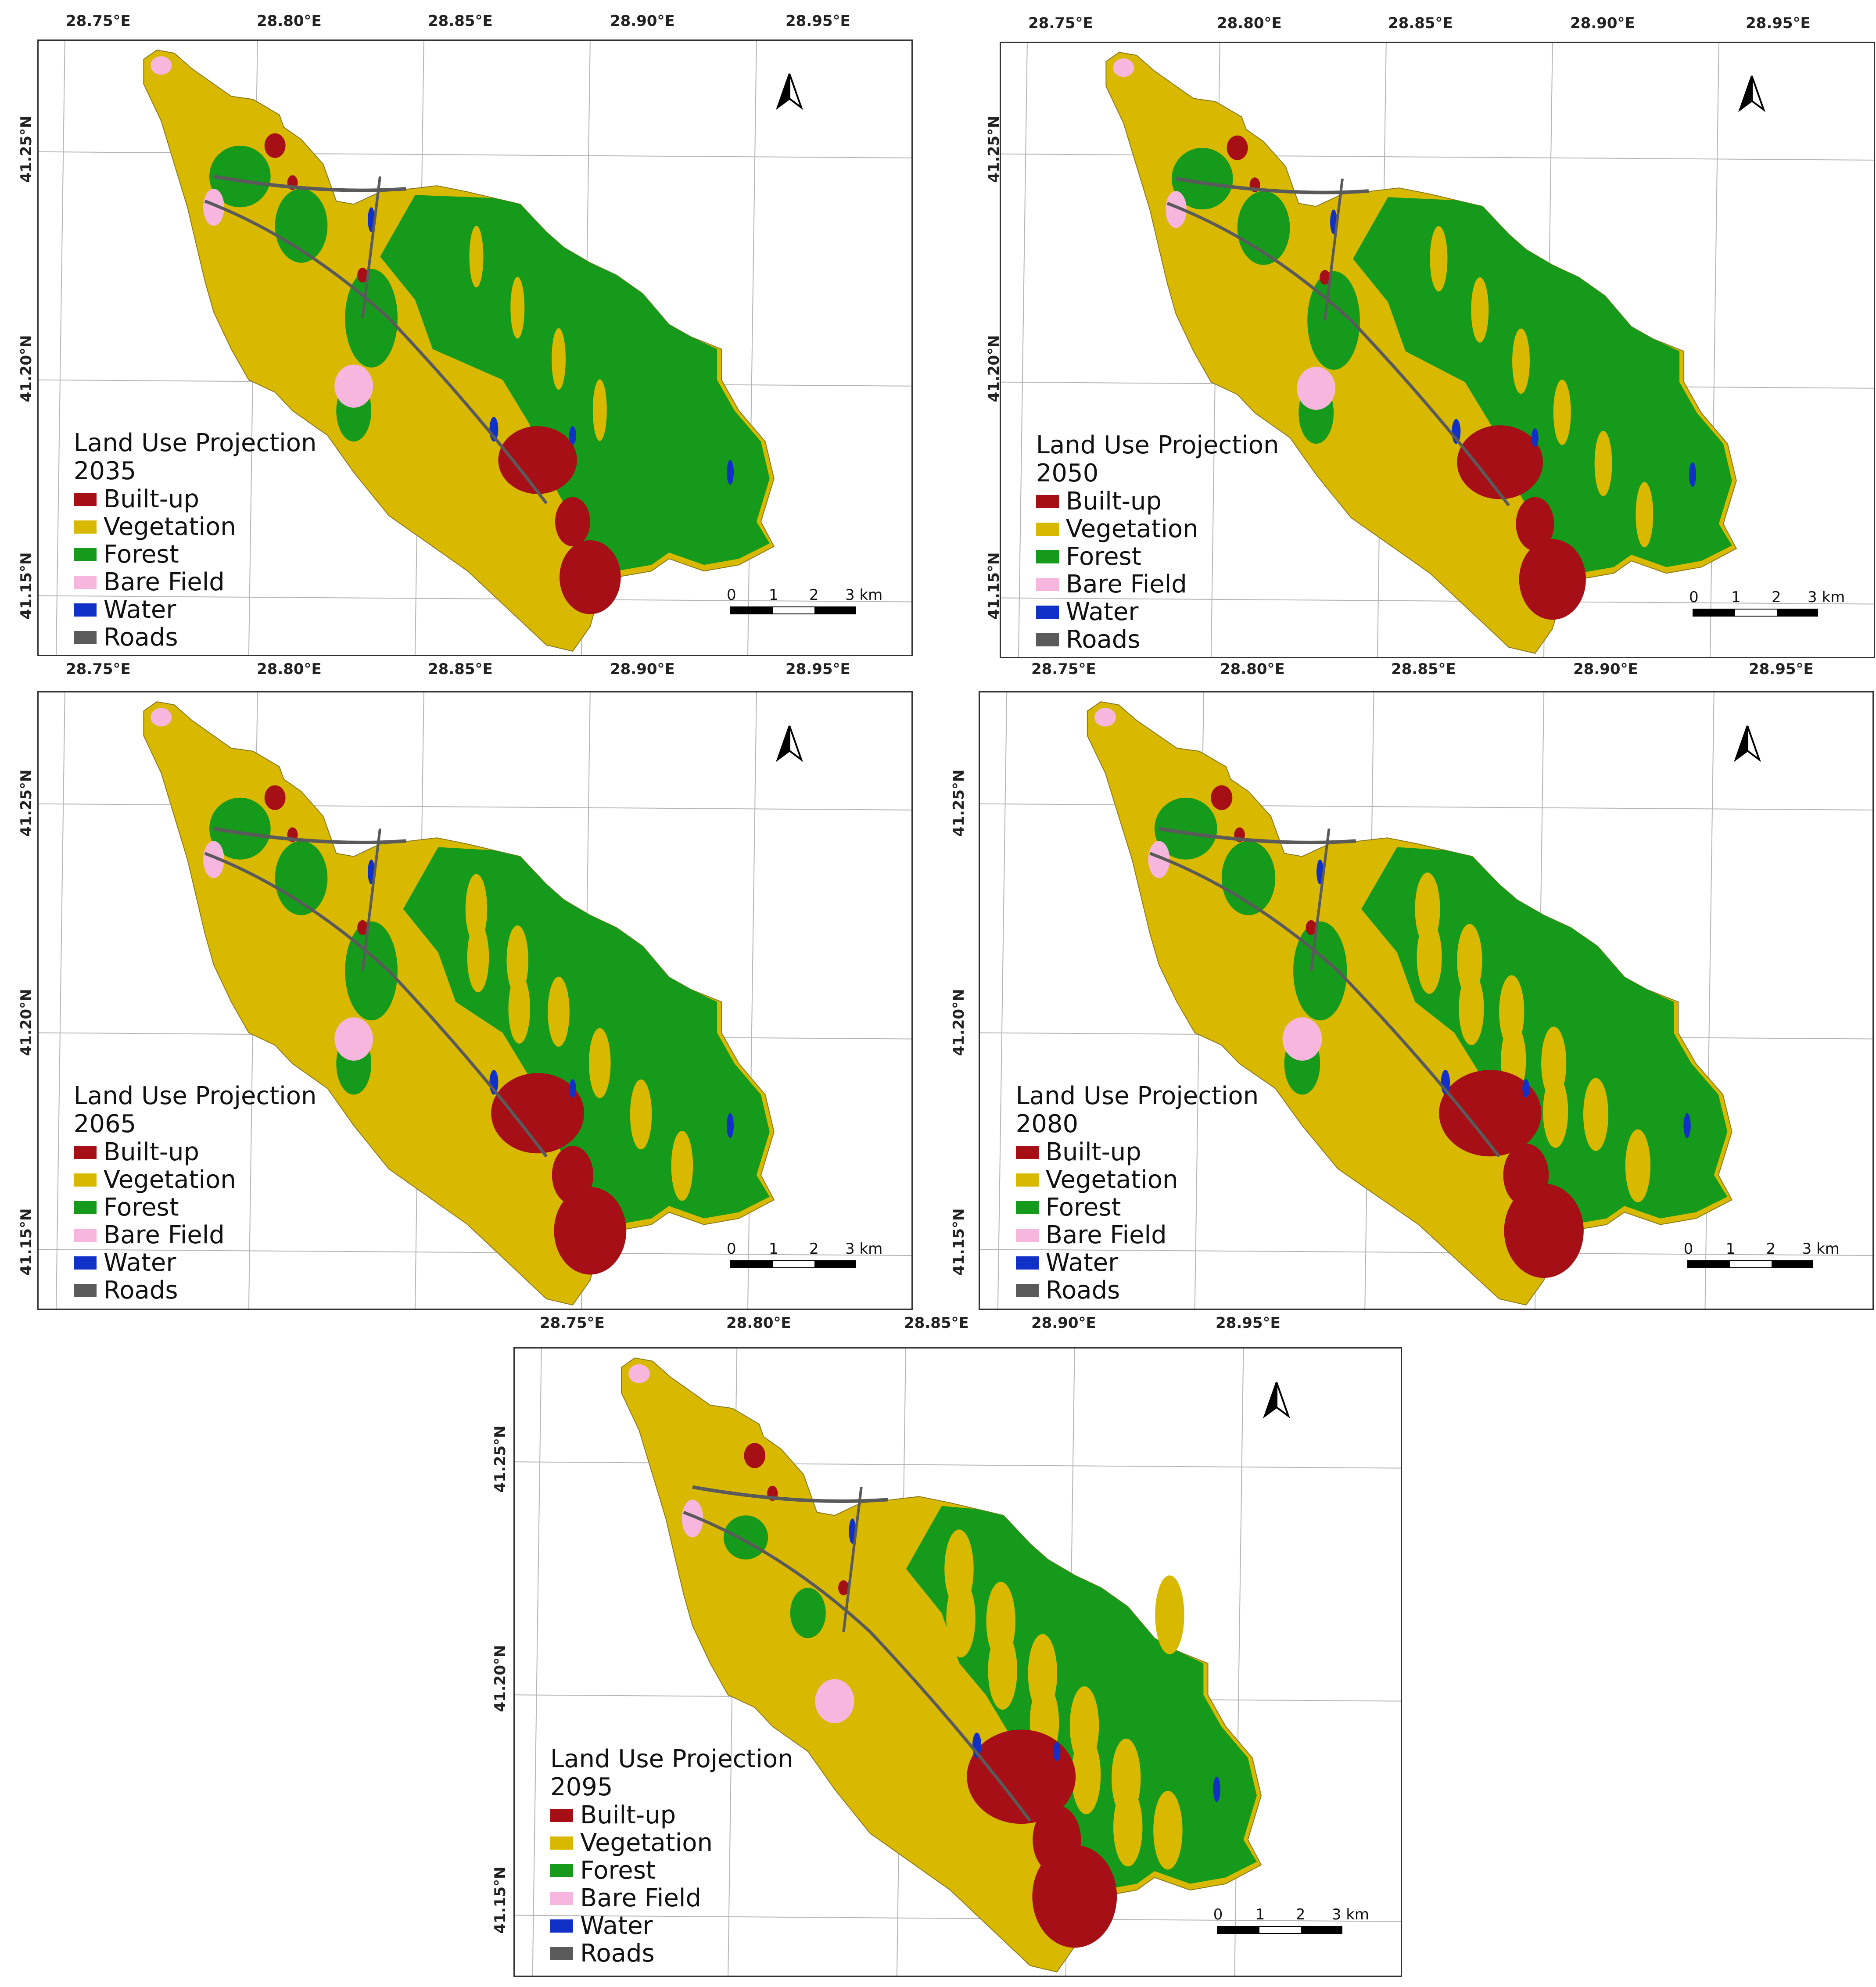  Describe the element at coordinates (26, 1022) in the screenshot. I see `latitude-label: 41.20°N` at that location.